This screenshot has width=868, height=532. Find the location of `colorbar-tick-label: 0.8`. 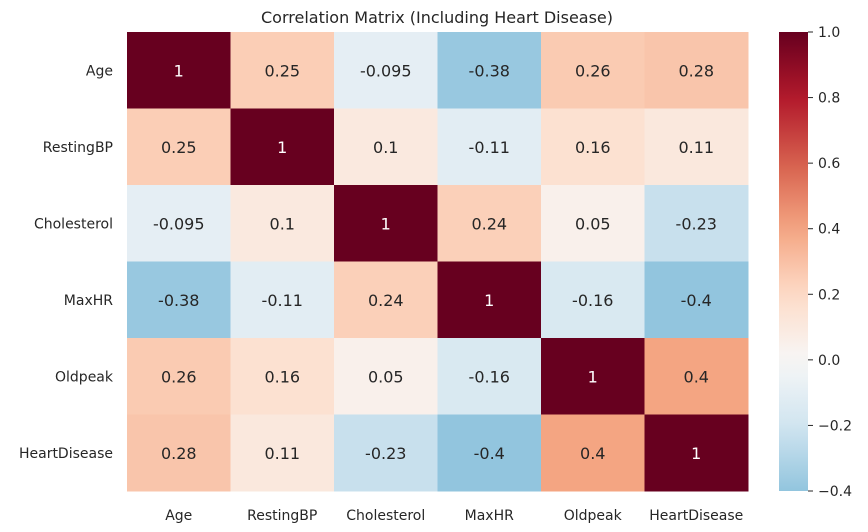

colorbar-tick-label: 0.8 is located at coordinates (829, 99).